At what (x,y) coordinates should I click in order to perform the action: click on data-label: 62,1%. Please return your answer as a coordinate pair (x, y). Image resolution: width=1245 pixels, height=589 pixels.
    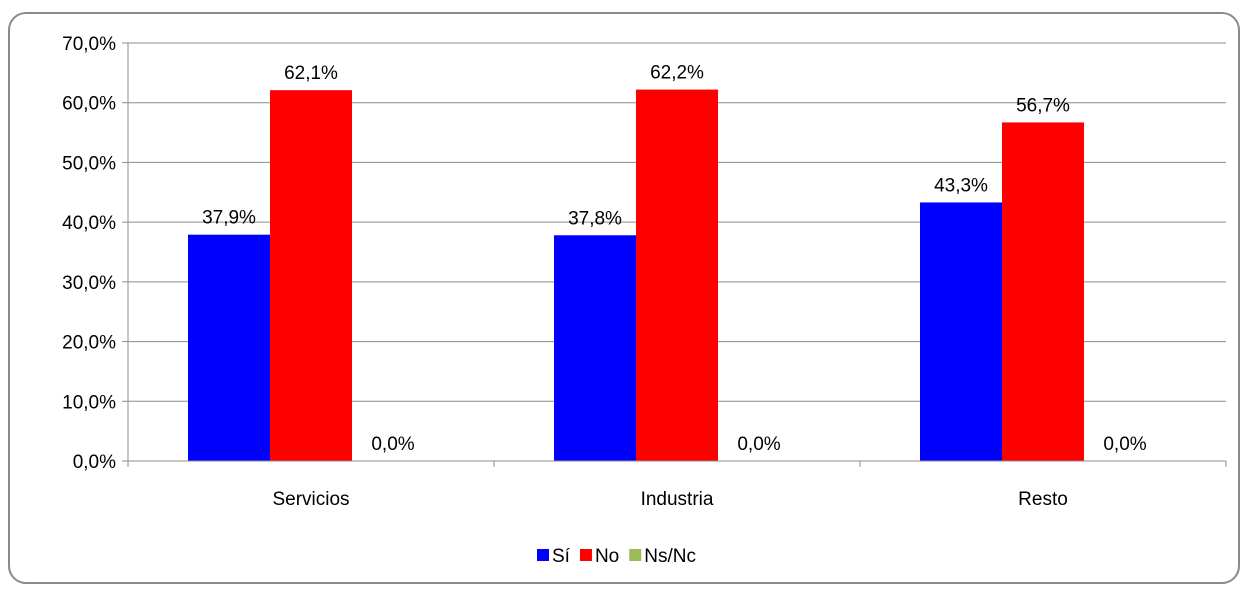
    Looking at the image, I should click on (311, 73).